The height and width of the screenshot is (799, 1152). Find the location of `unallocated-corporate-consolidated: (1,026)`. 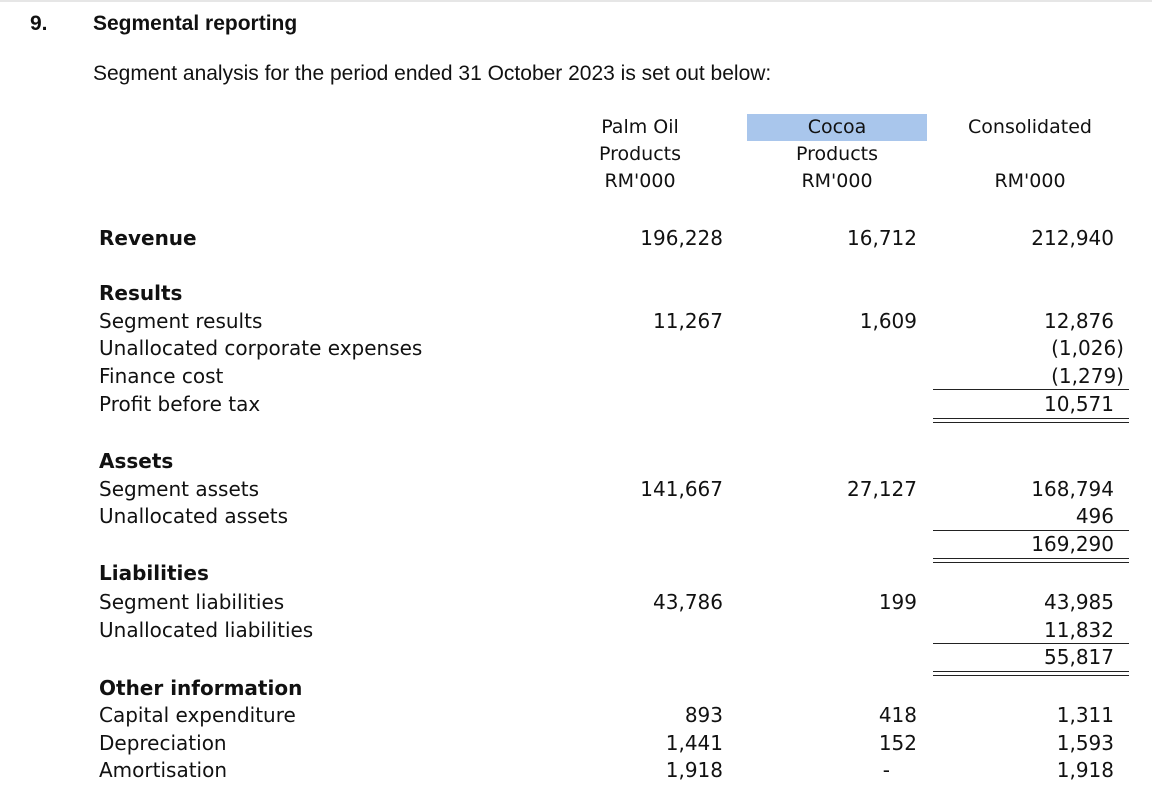

unallocated-corporate-consolidated: (1,026) is located at coordinates (1087, 348).